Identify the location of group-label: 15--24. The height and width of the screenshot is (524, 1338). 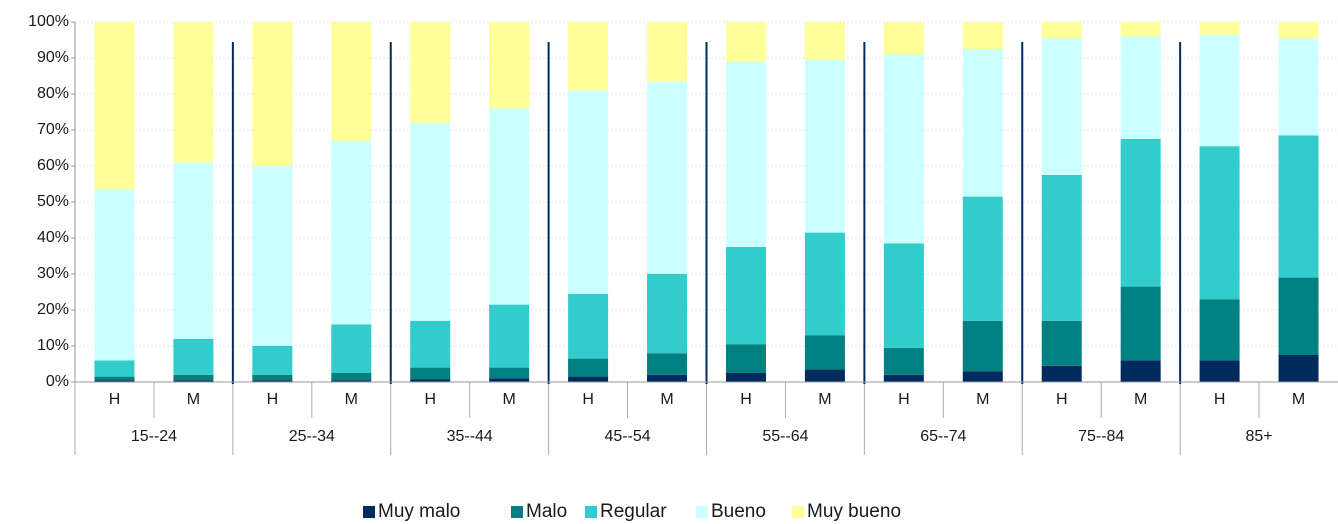
(154, 436).